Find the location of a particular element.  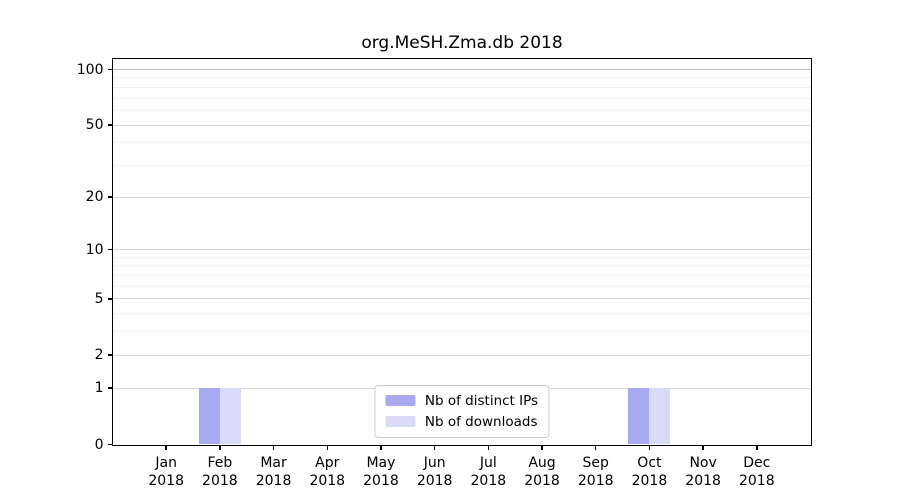

x-tick-label-jun: Jun 2018 is located at coordinates (435, 472).